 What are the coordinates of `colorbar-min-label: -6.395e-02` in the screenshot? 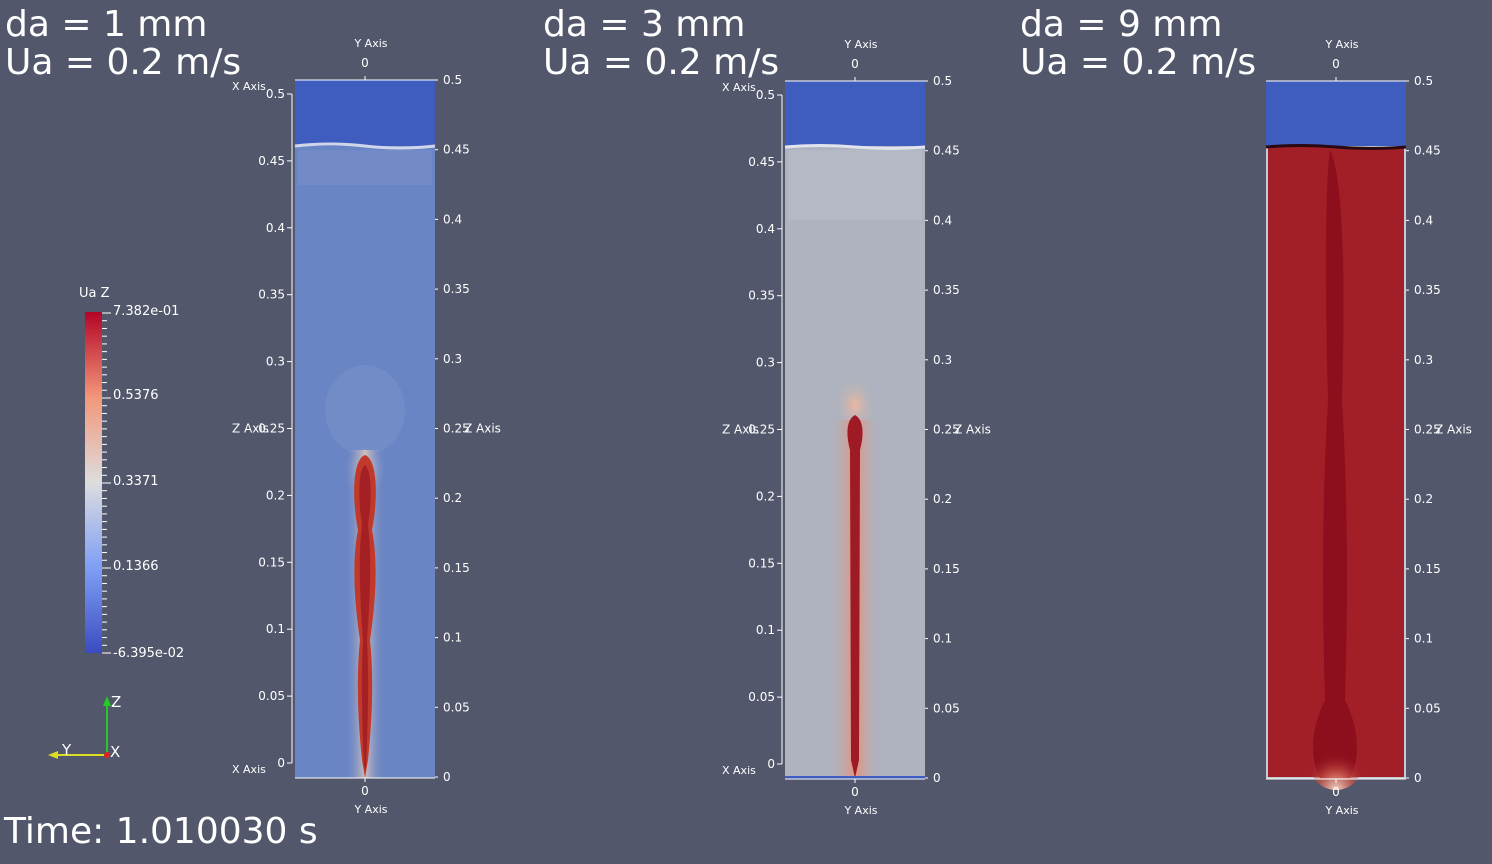 It's located at (148, 653).